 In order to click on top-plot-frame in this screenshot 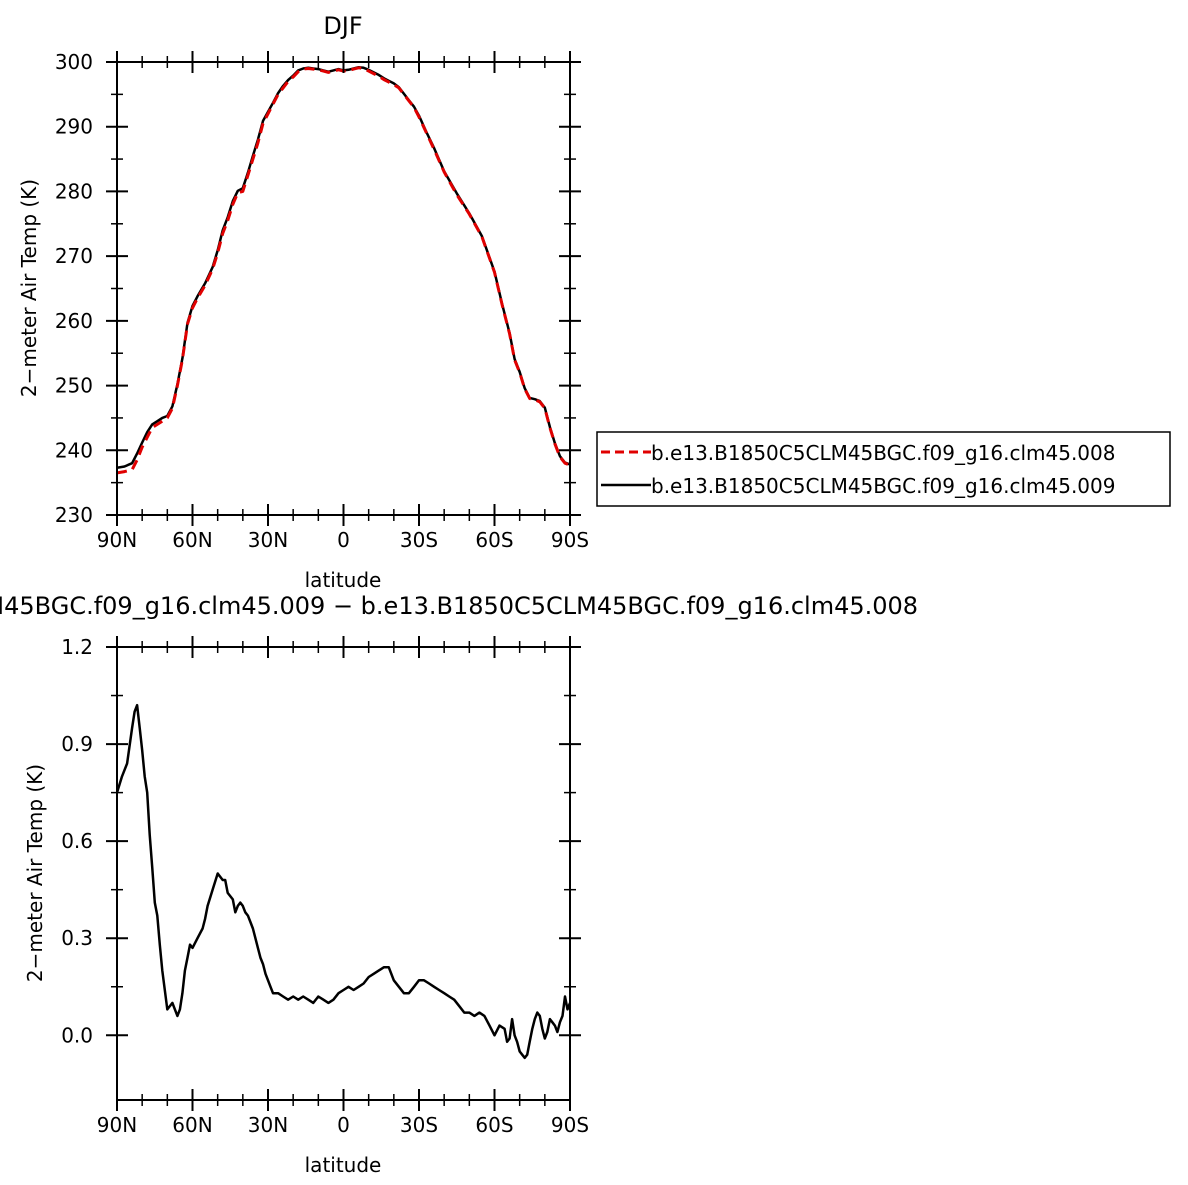, I will do `click(343, 288)`.